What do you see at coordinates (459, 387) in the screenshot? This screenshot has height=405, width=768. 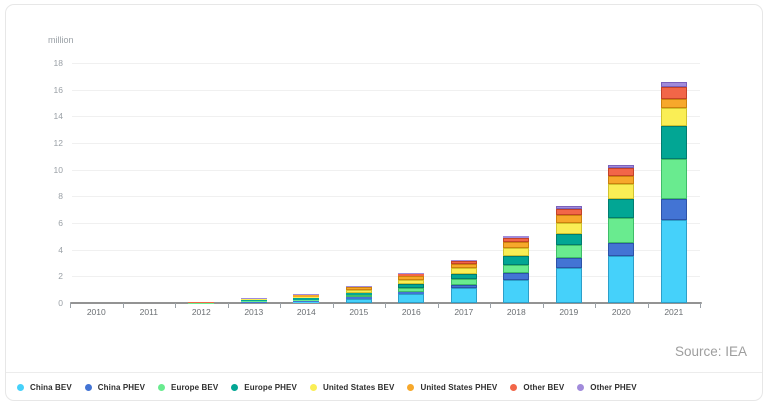 I see `legend-label: United States PHEV` at bounding box center [459, 387].